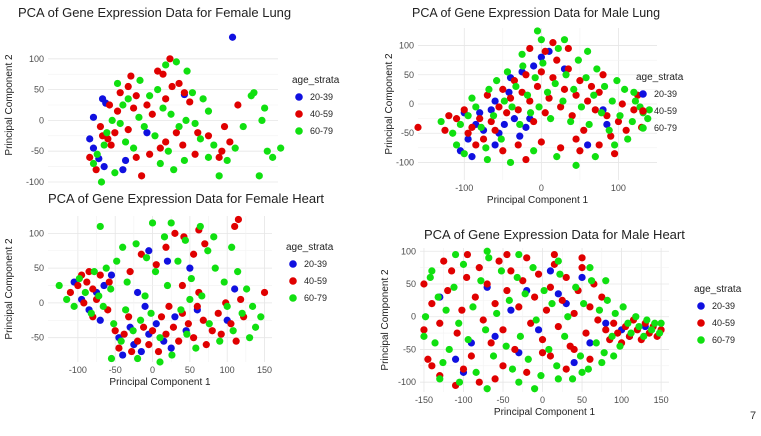  What do you see at coordinates (321, 97) in the screenshot?
I see `legend-label: 20-39` at bounding box center [321, 97].